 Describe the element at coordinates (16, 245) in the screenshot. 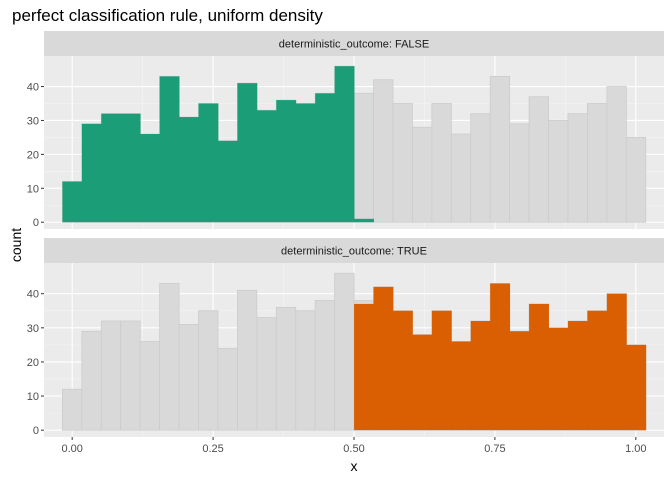

I see `y-axis-title: count` at that location.